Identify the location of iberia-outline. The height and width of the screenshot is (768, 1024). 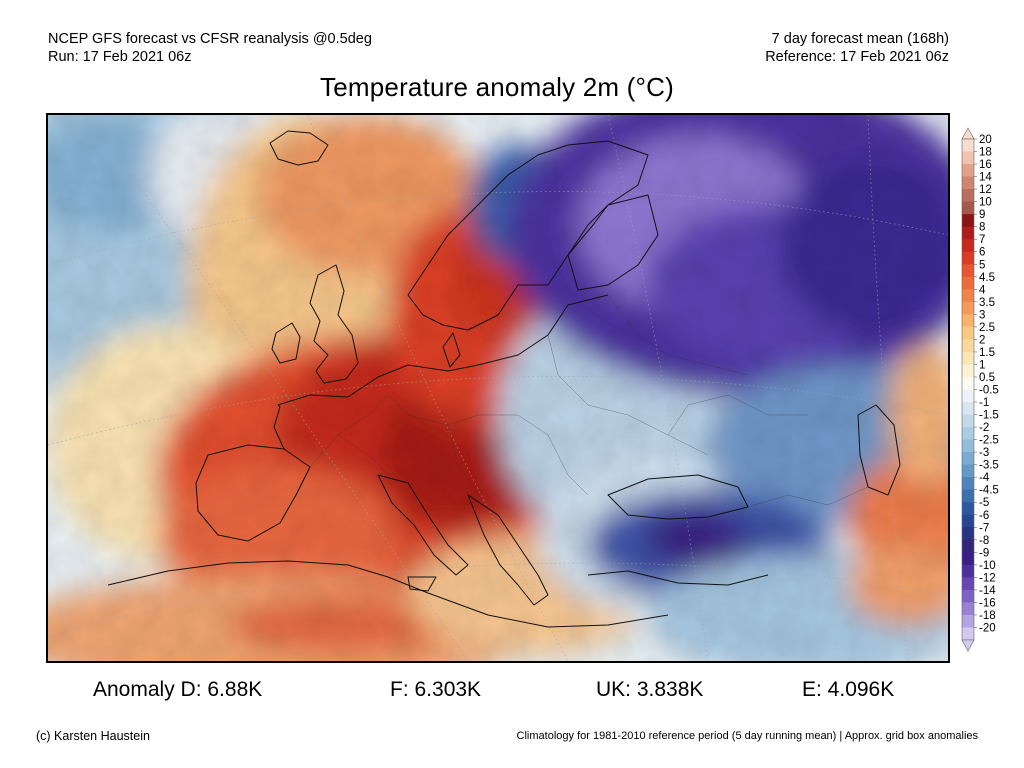
(253, 493).